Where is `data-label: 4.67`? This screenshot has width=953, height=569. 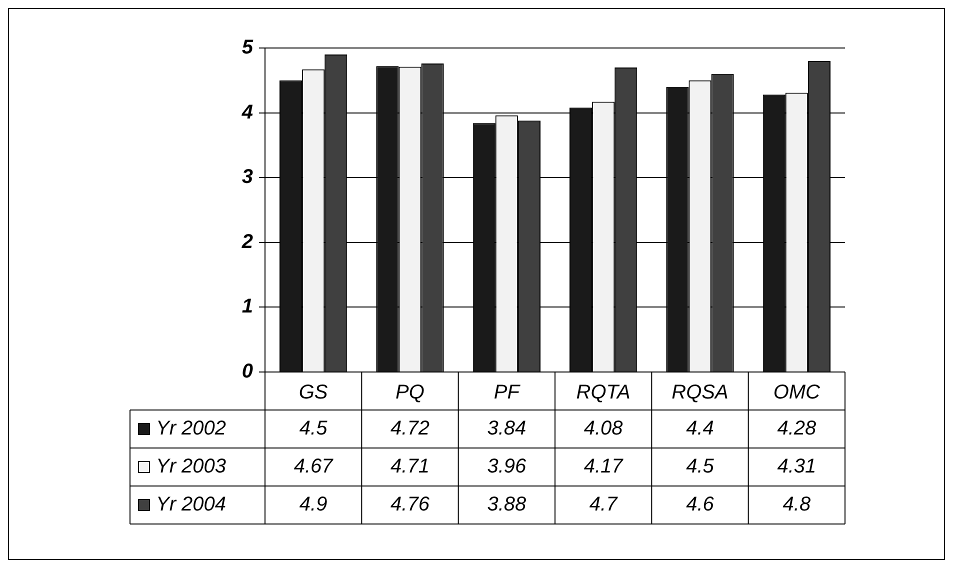 data-label: 4.67 is located at coordinates (314, 467).